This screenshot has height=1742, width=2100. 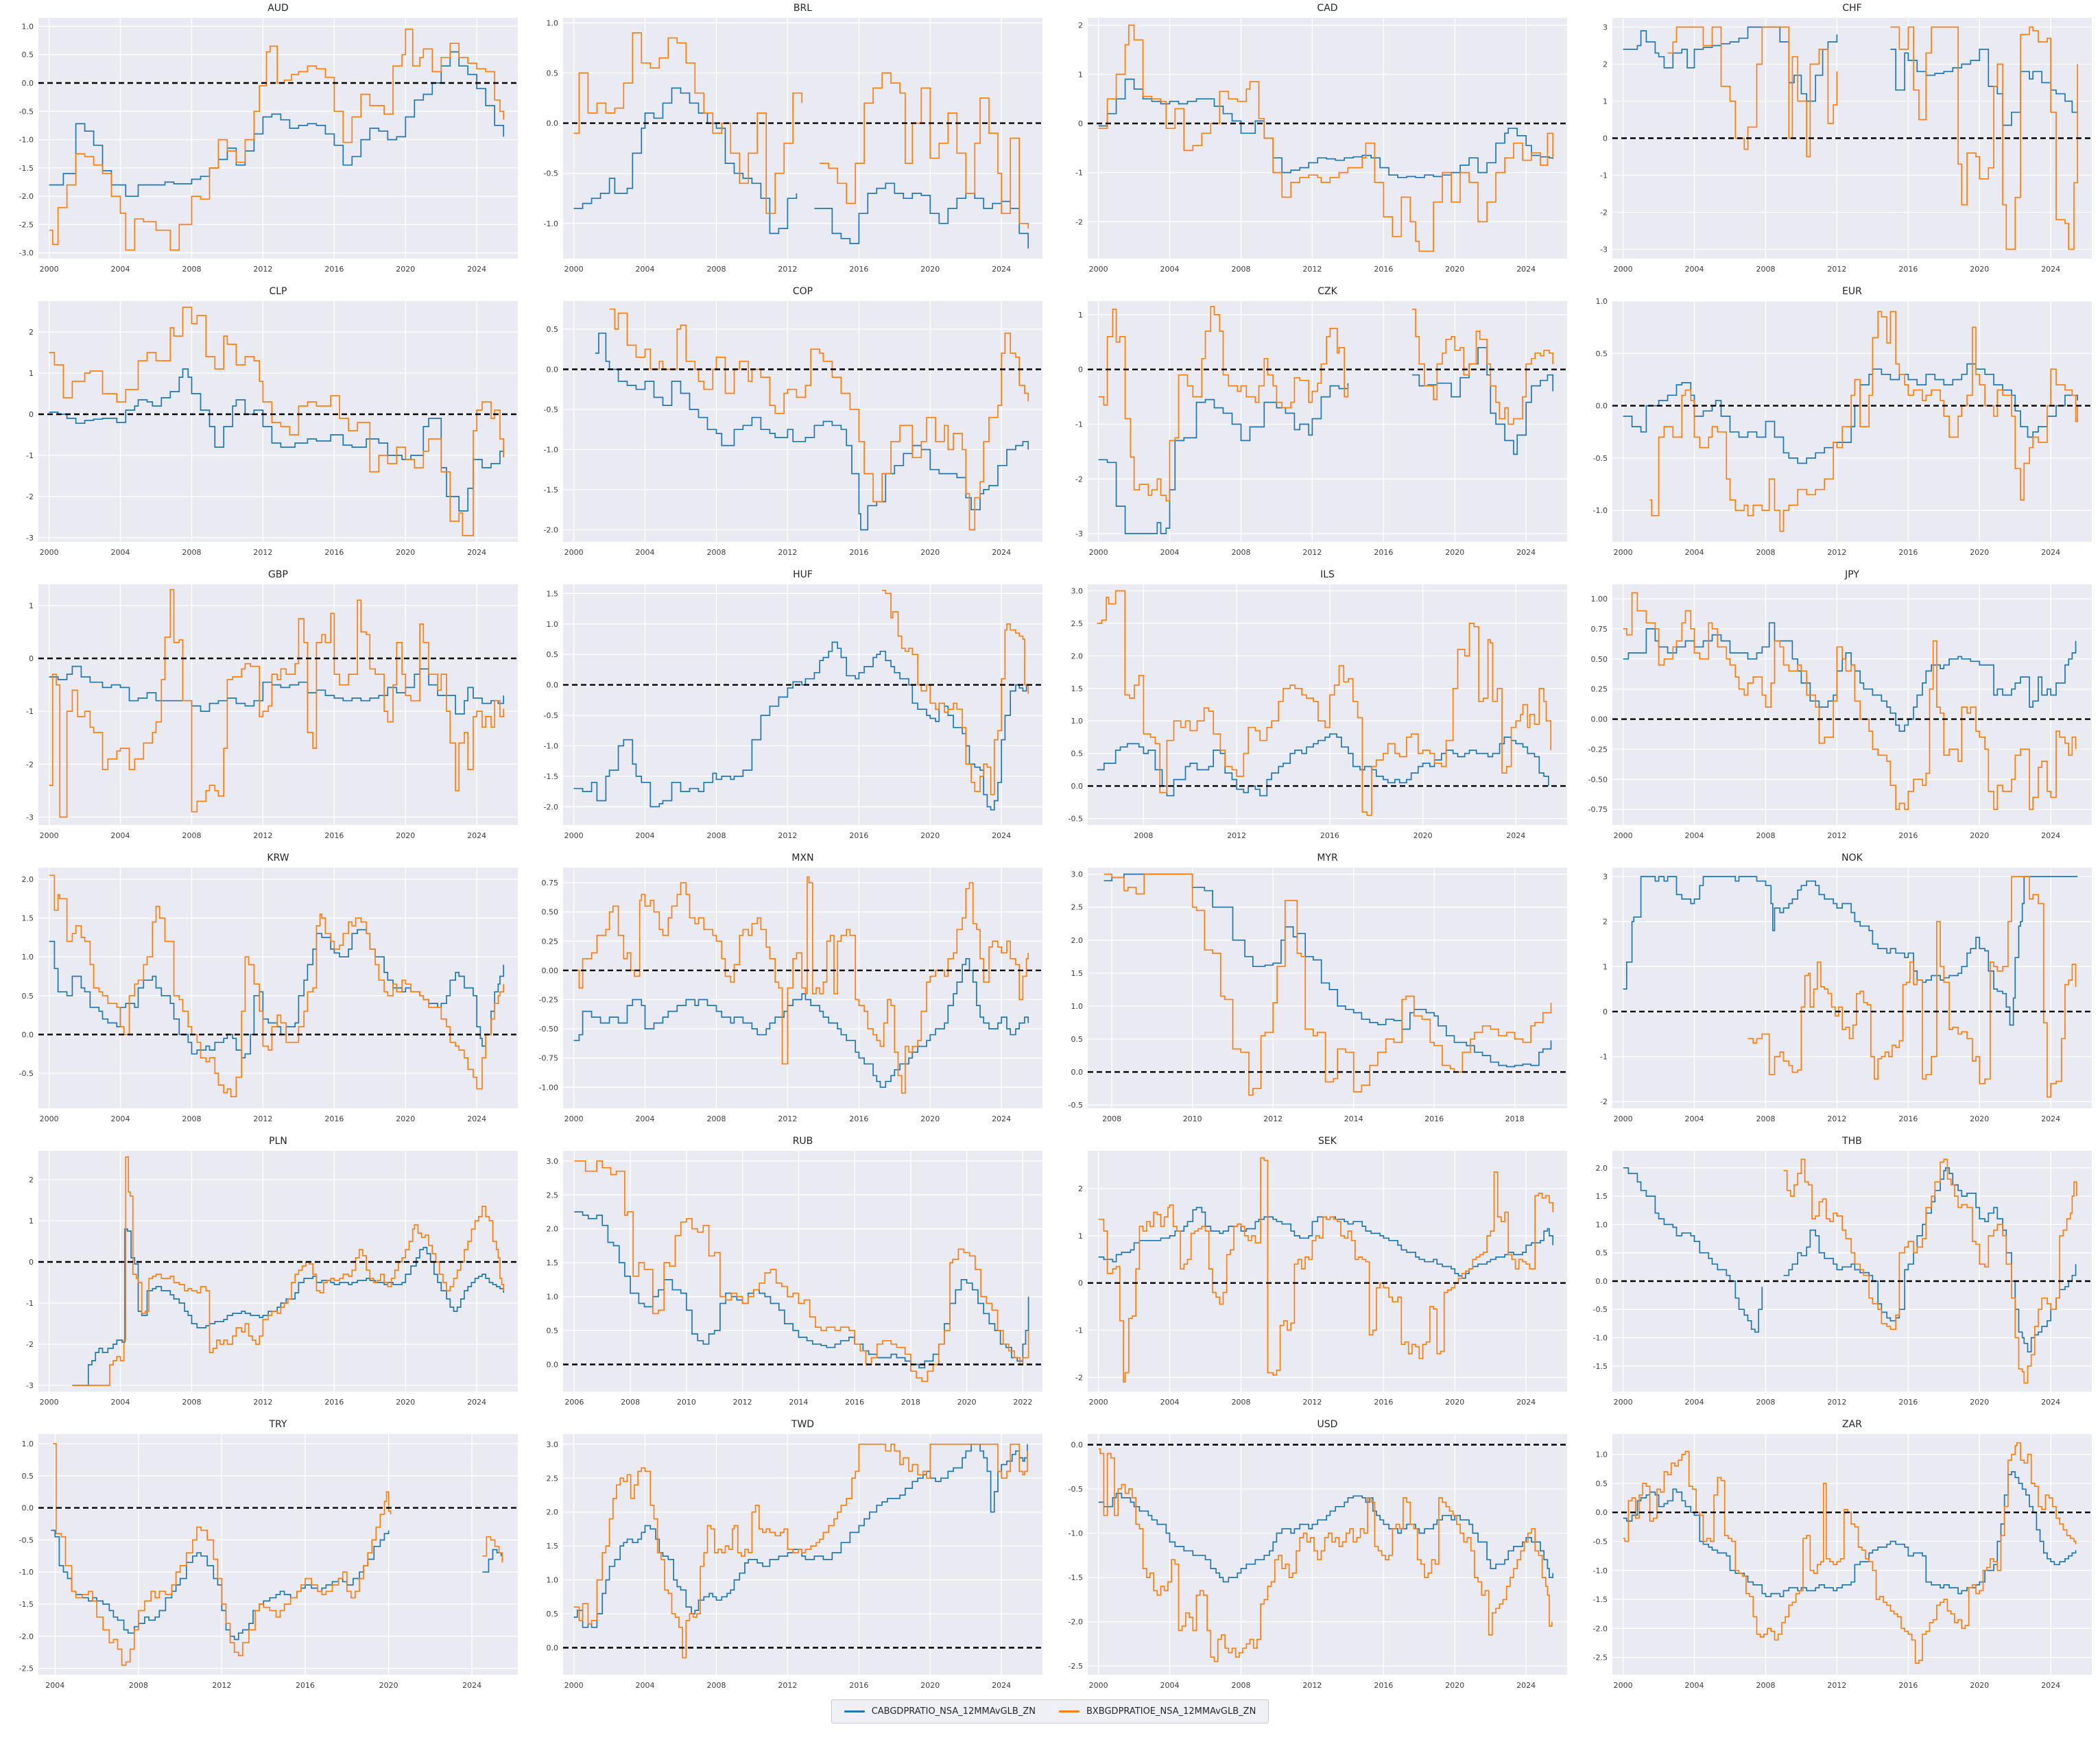 What do you see at coordinates (1852, 858) in the screenshot?
I see `svg-text: NOK` at bounding box center [1852, 858].